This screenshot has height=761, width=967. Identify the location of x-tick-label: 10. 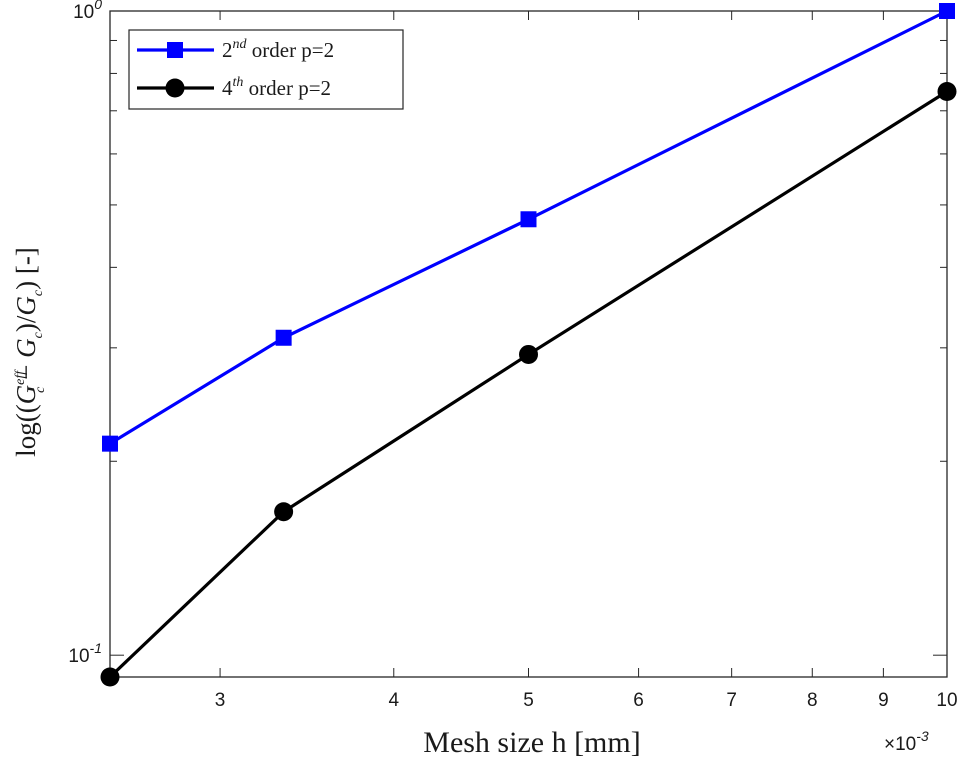
(946, 700).